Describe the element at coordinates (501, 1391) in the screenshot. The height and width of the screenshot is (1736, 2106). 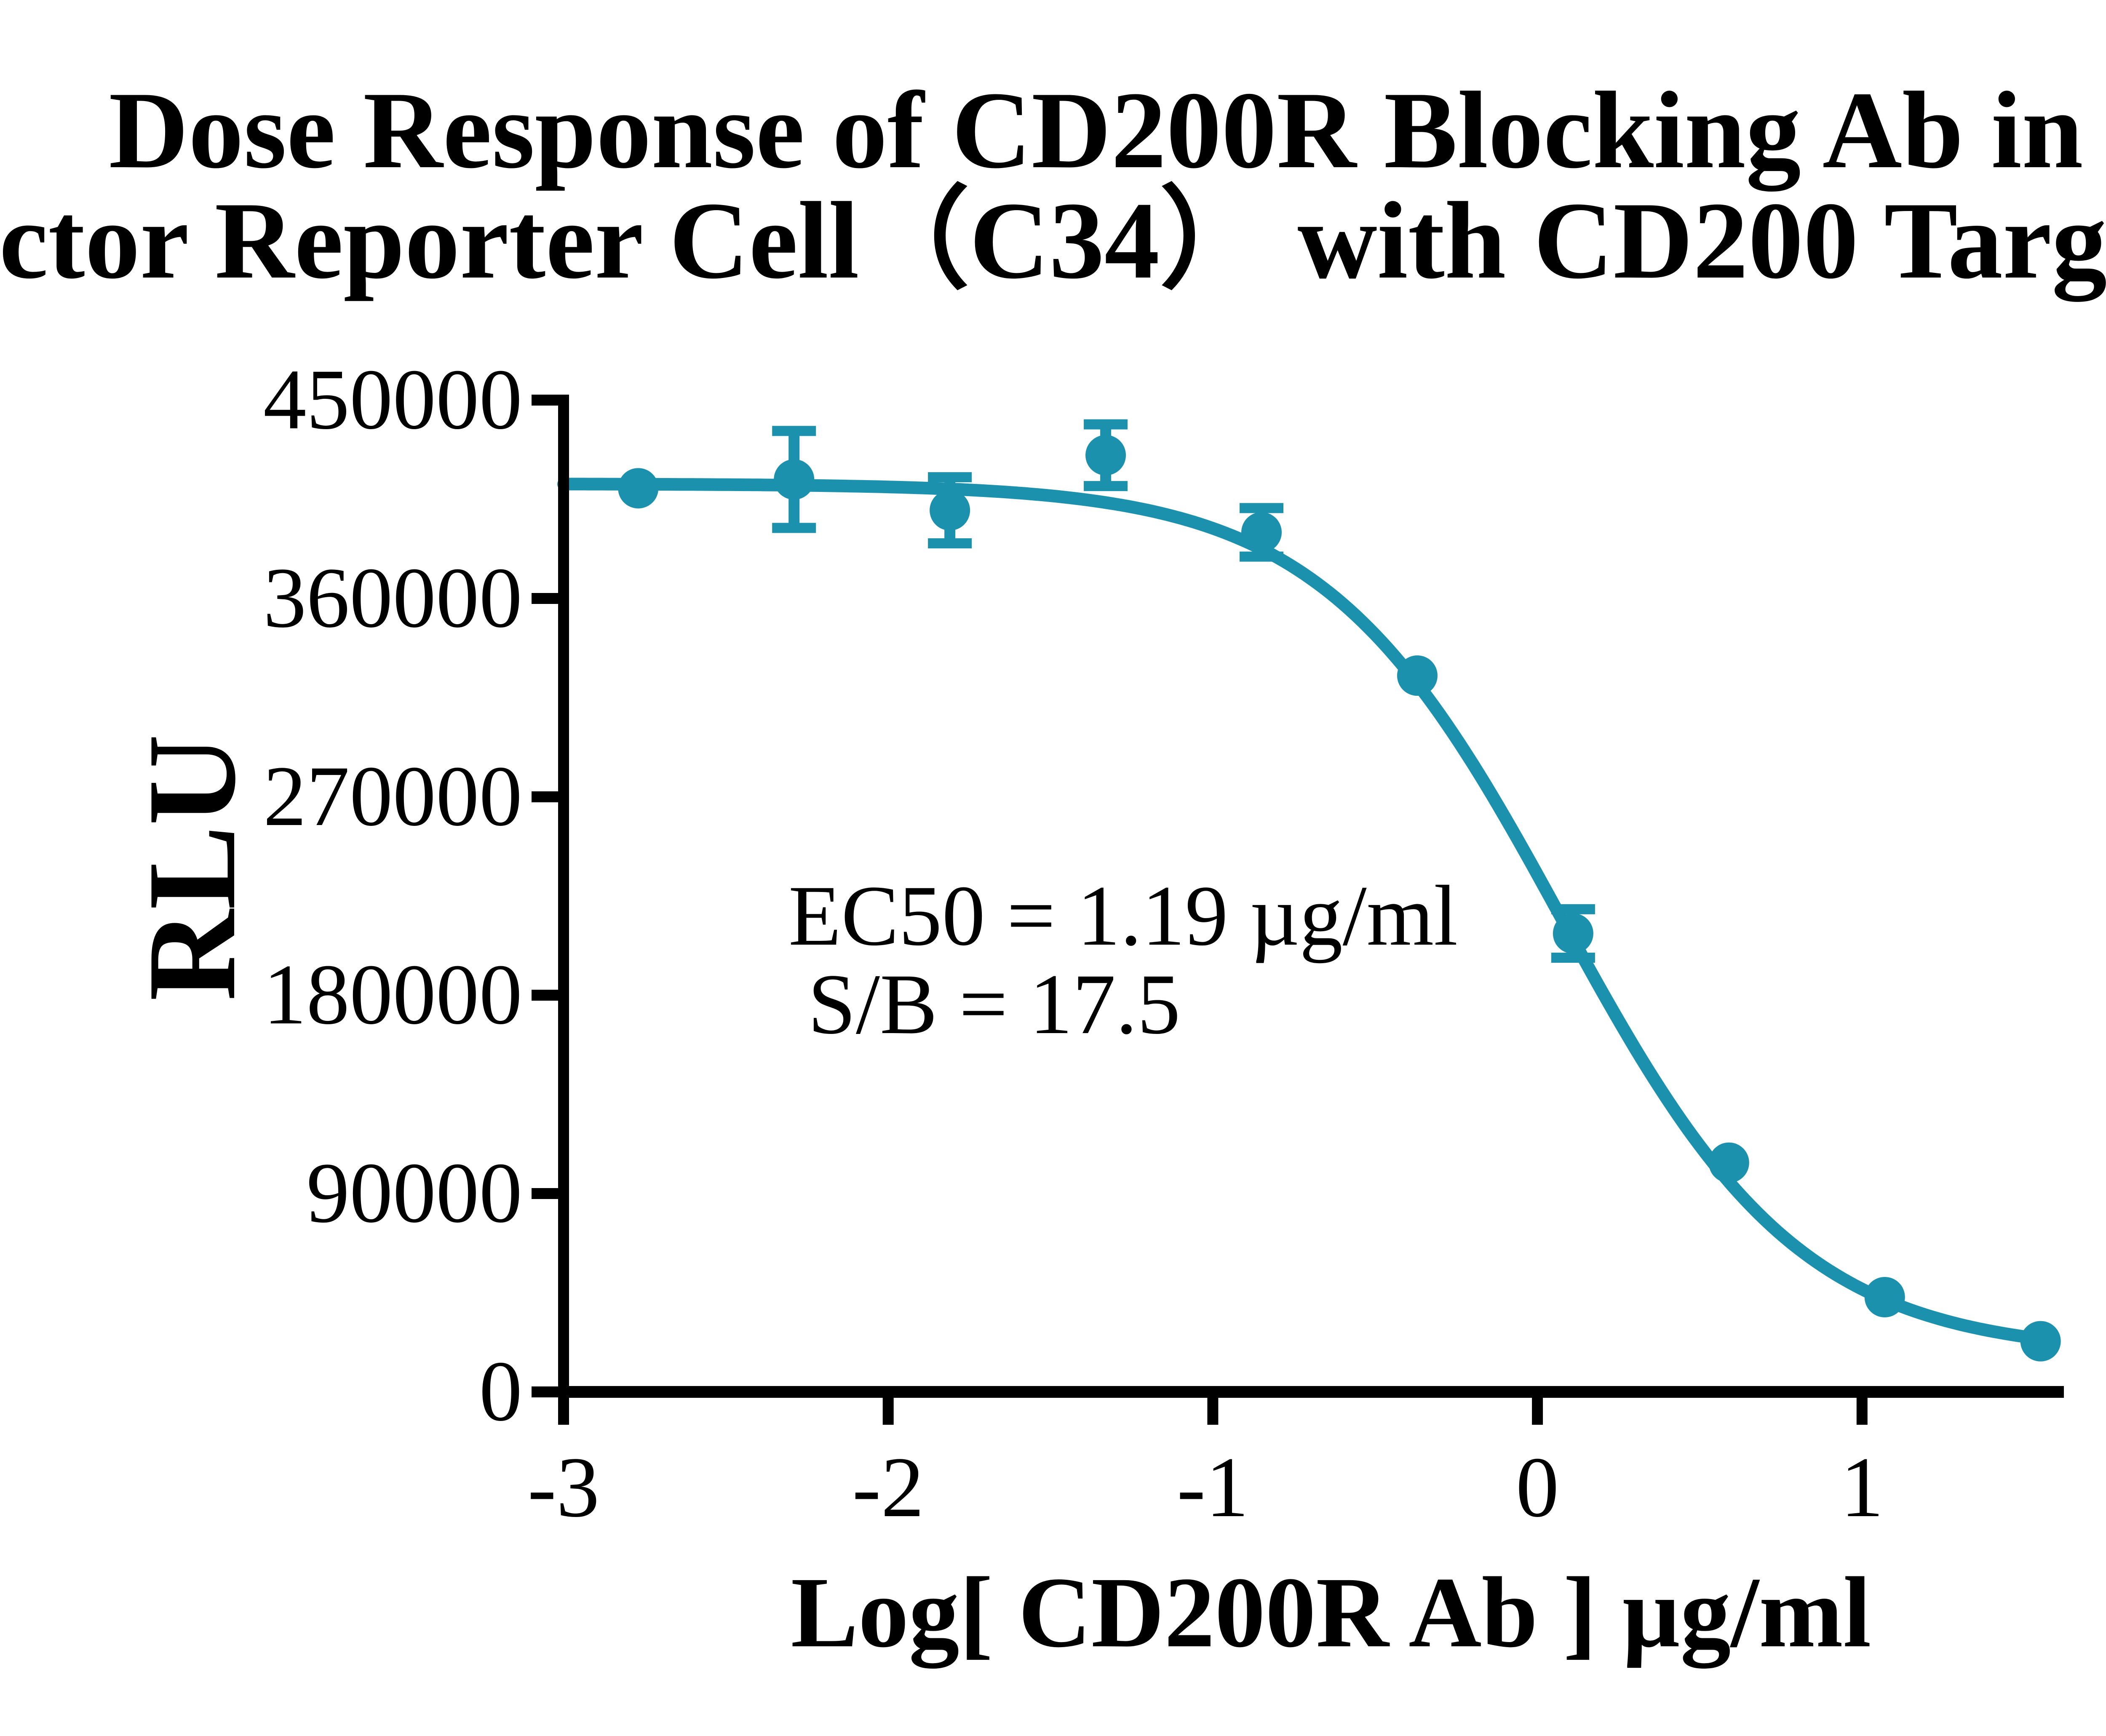
I see `y-tick-label: 0` at that location.